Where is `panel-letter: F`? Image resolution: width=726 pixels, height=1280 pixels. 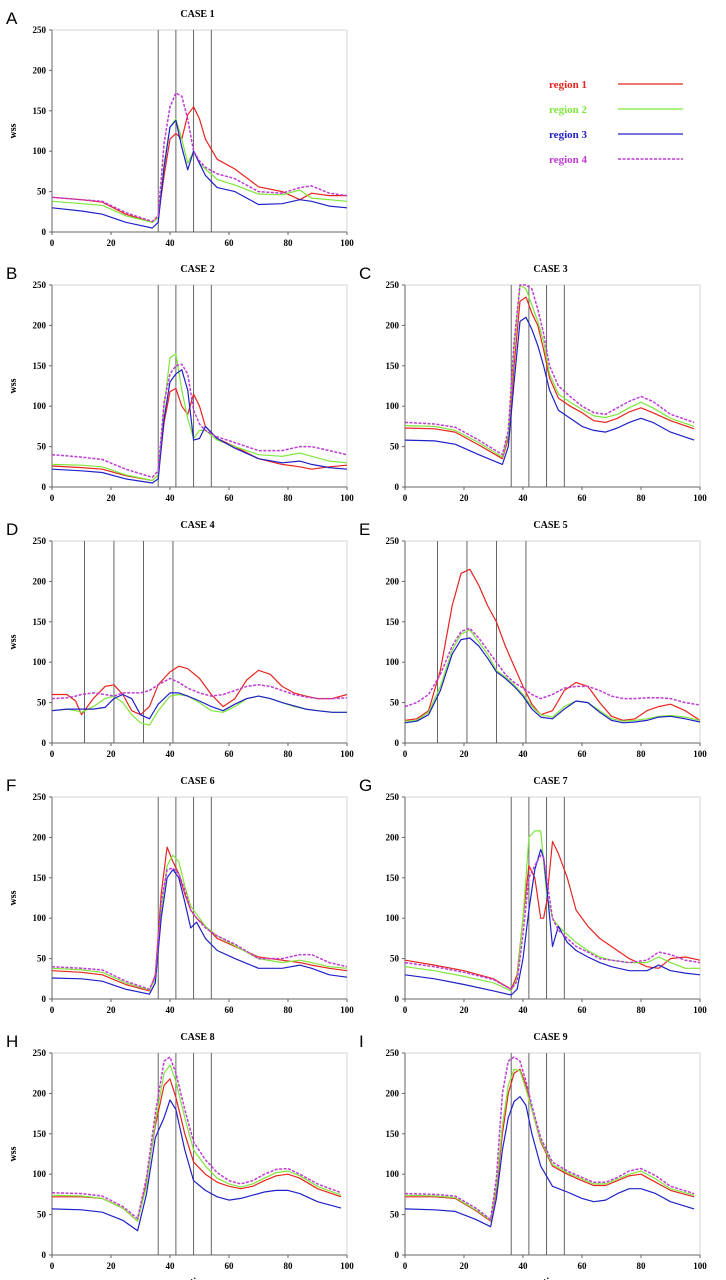 panel-letter: F is located at coordinates (11, 785).